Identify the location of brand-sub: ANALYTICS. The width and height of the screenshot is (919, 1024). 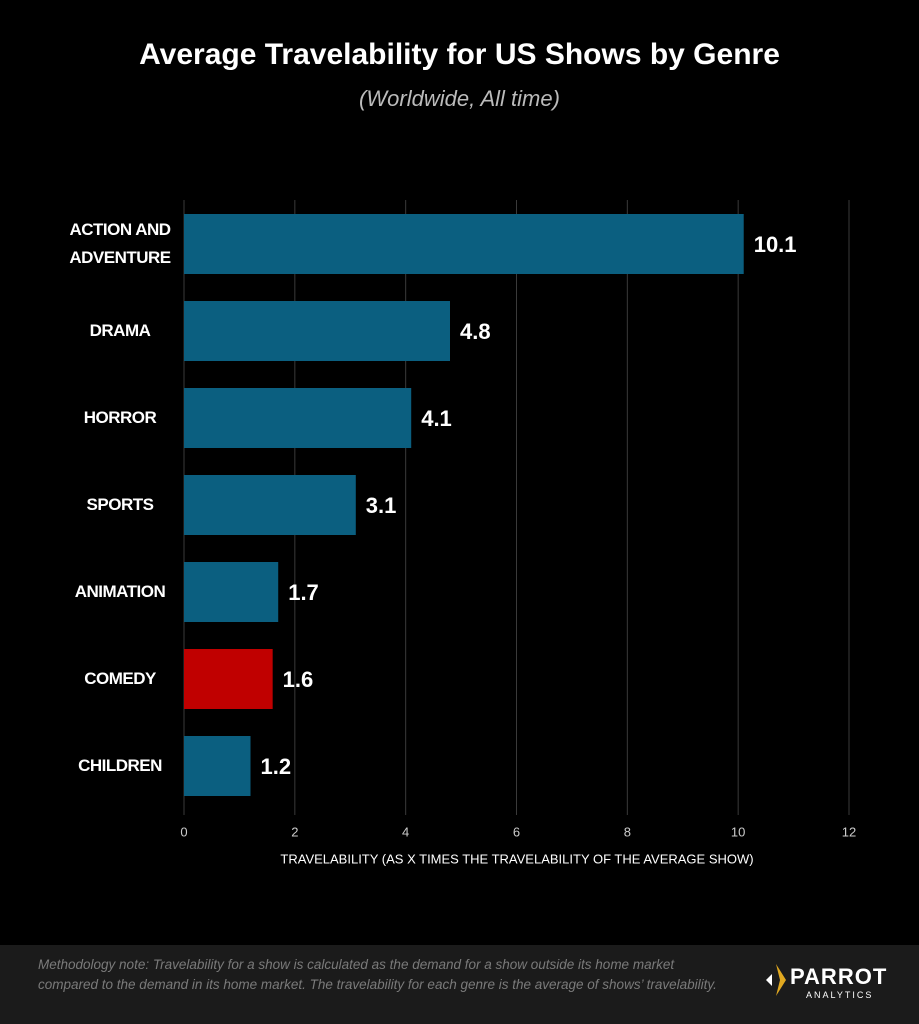
(840, 995).